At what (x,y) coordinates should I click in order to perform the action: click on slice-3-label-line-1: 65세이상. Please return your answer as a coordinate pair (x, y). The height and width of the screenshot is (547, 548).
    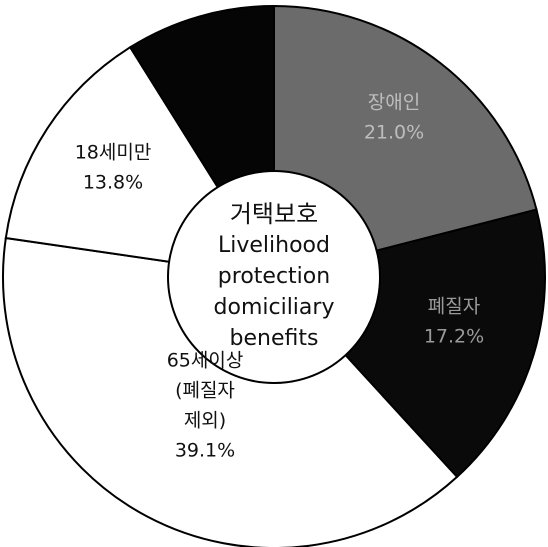
    Looking at the image, I should click on (205, 361).